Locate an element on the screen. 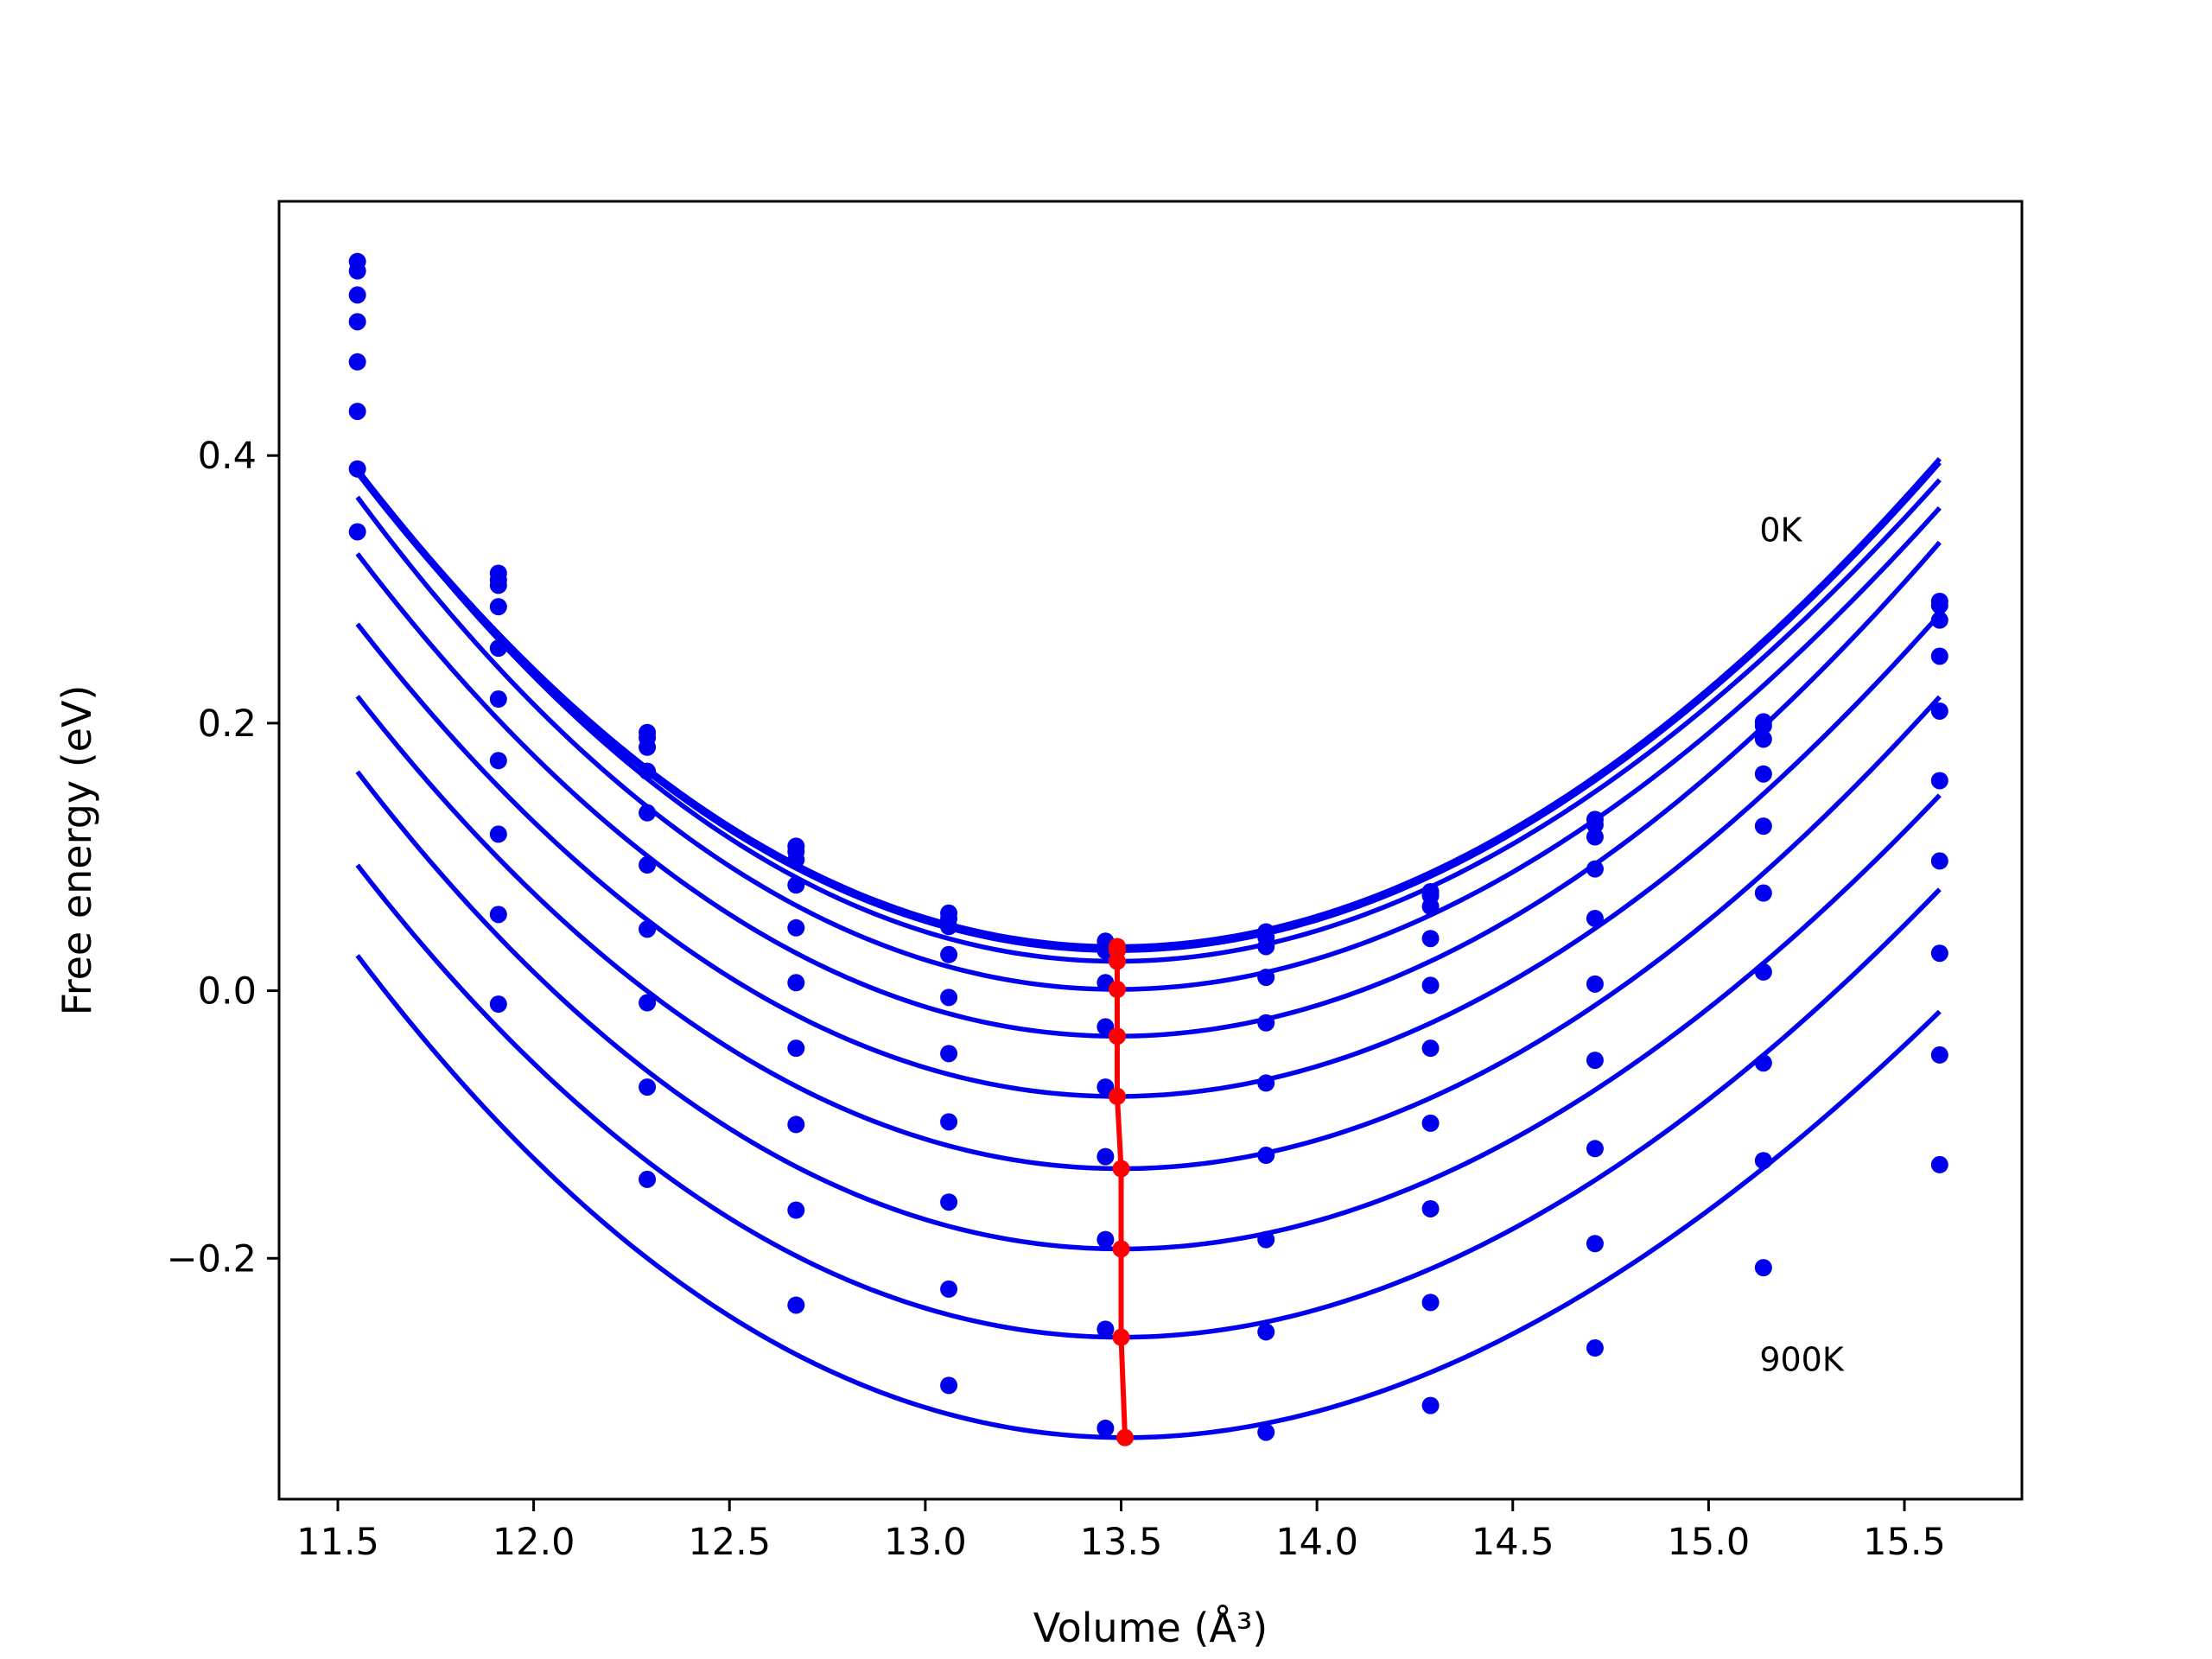  minimum-line-group is located at coordinates (1121, 1192).